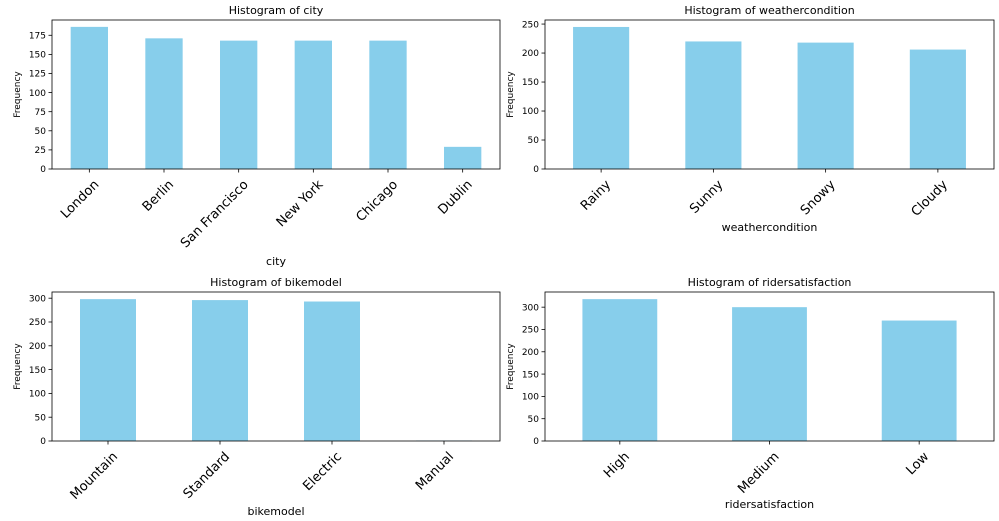 The image size is (999, 521). I want to click on x-tick-label: Electric, so click(322, 471).